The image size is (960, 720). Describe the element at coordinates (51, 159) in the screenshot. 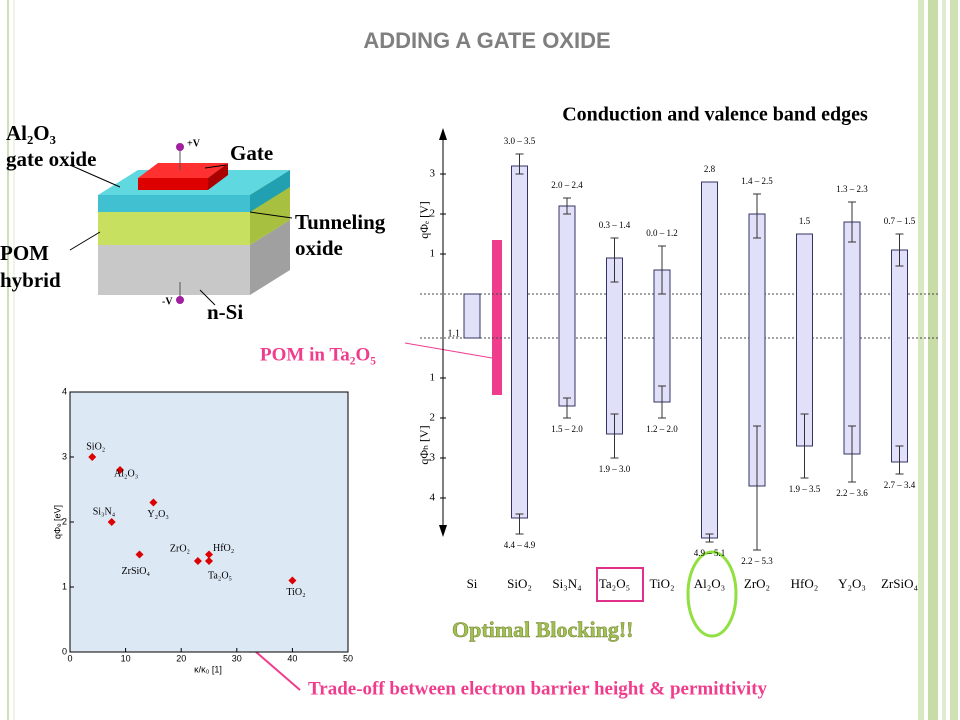

I see `device-label: gate oxide` at that location.